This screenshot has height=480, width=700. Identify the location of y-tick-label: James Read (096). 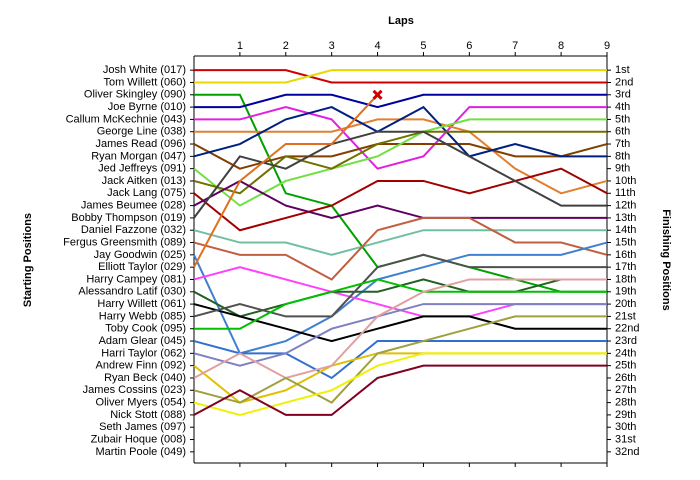
(141, 144).